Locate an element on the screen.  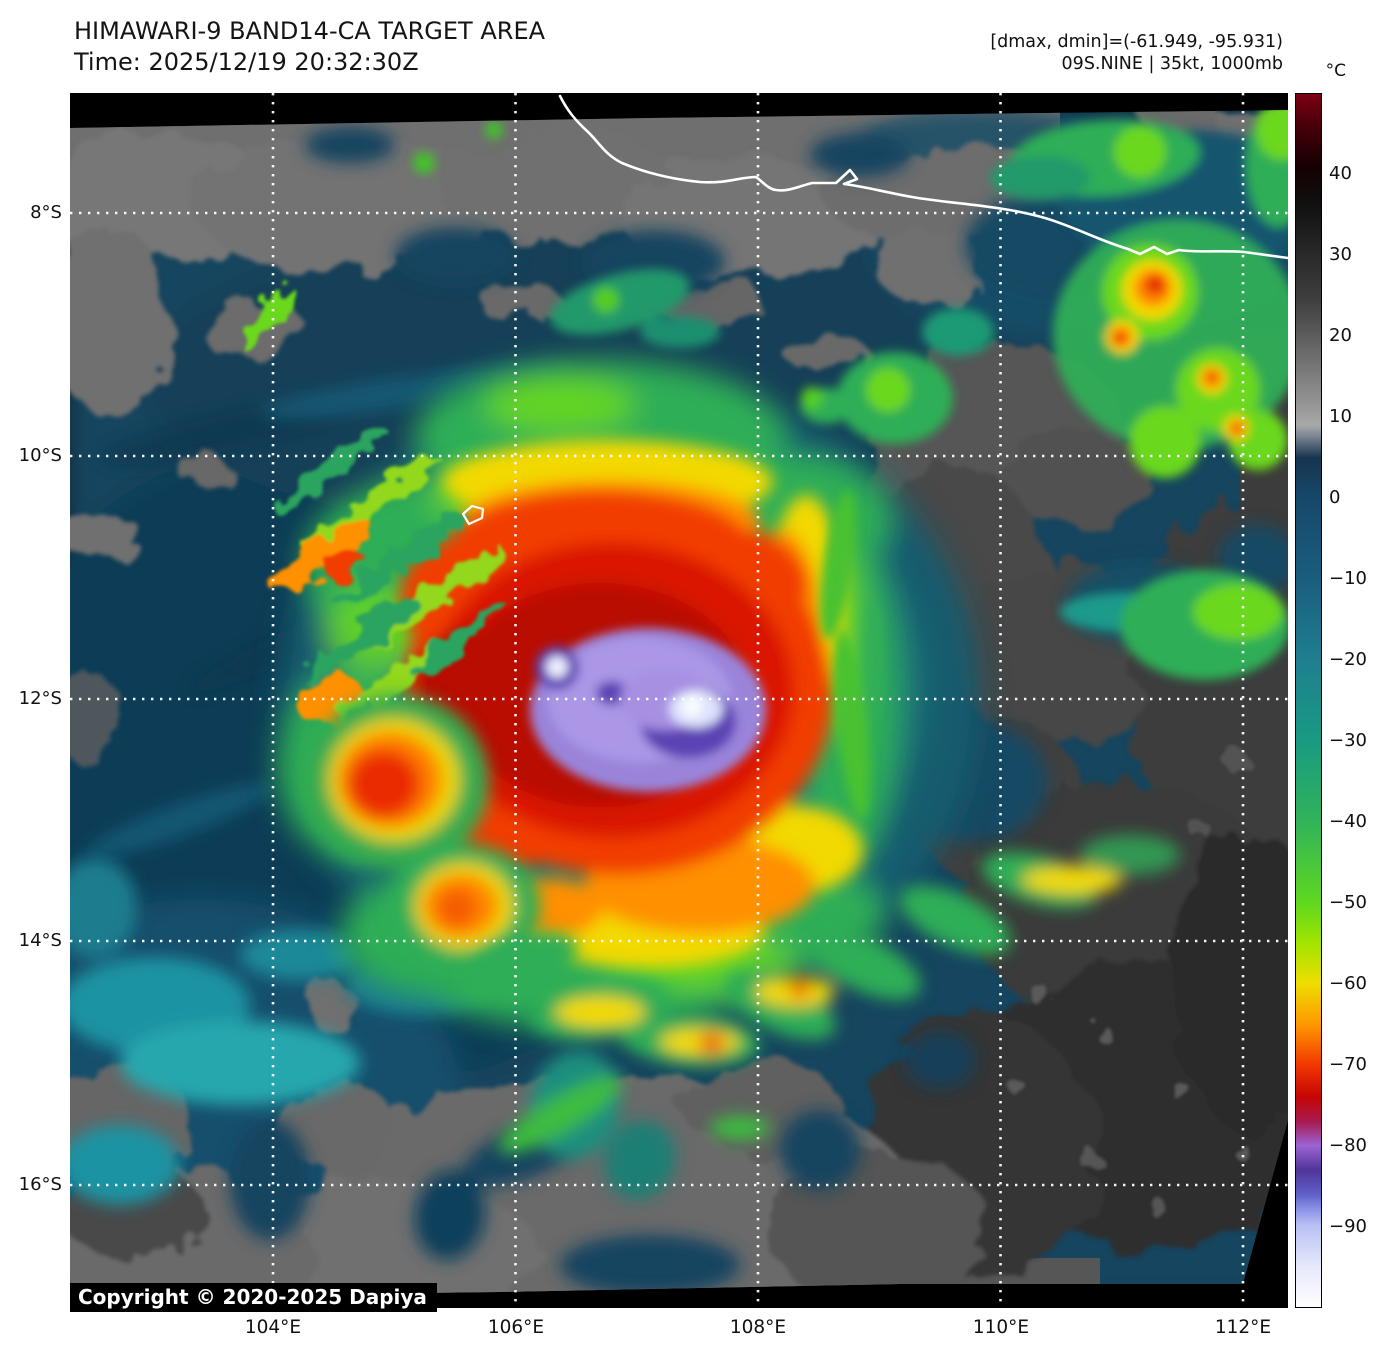
colorbar-tick: −70 is located at coordinates (1348, 1064).